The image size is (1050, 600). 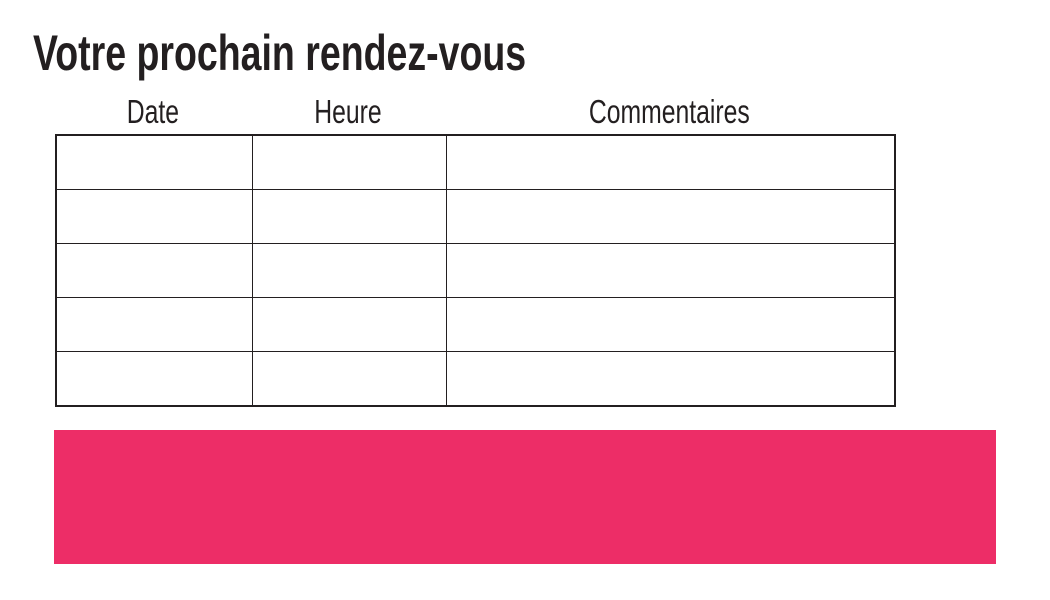 I want to click on column-header-date-label: Date, so click(x=153, y=111).